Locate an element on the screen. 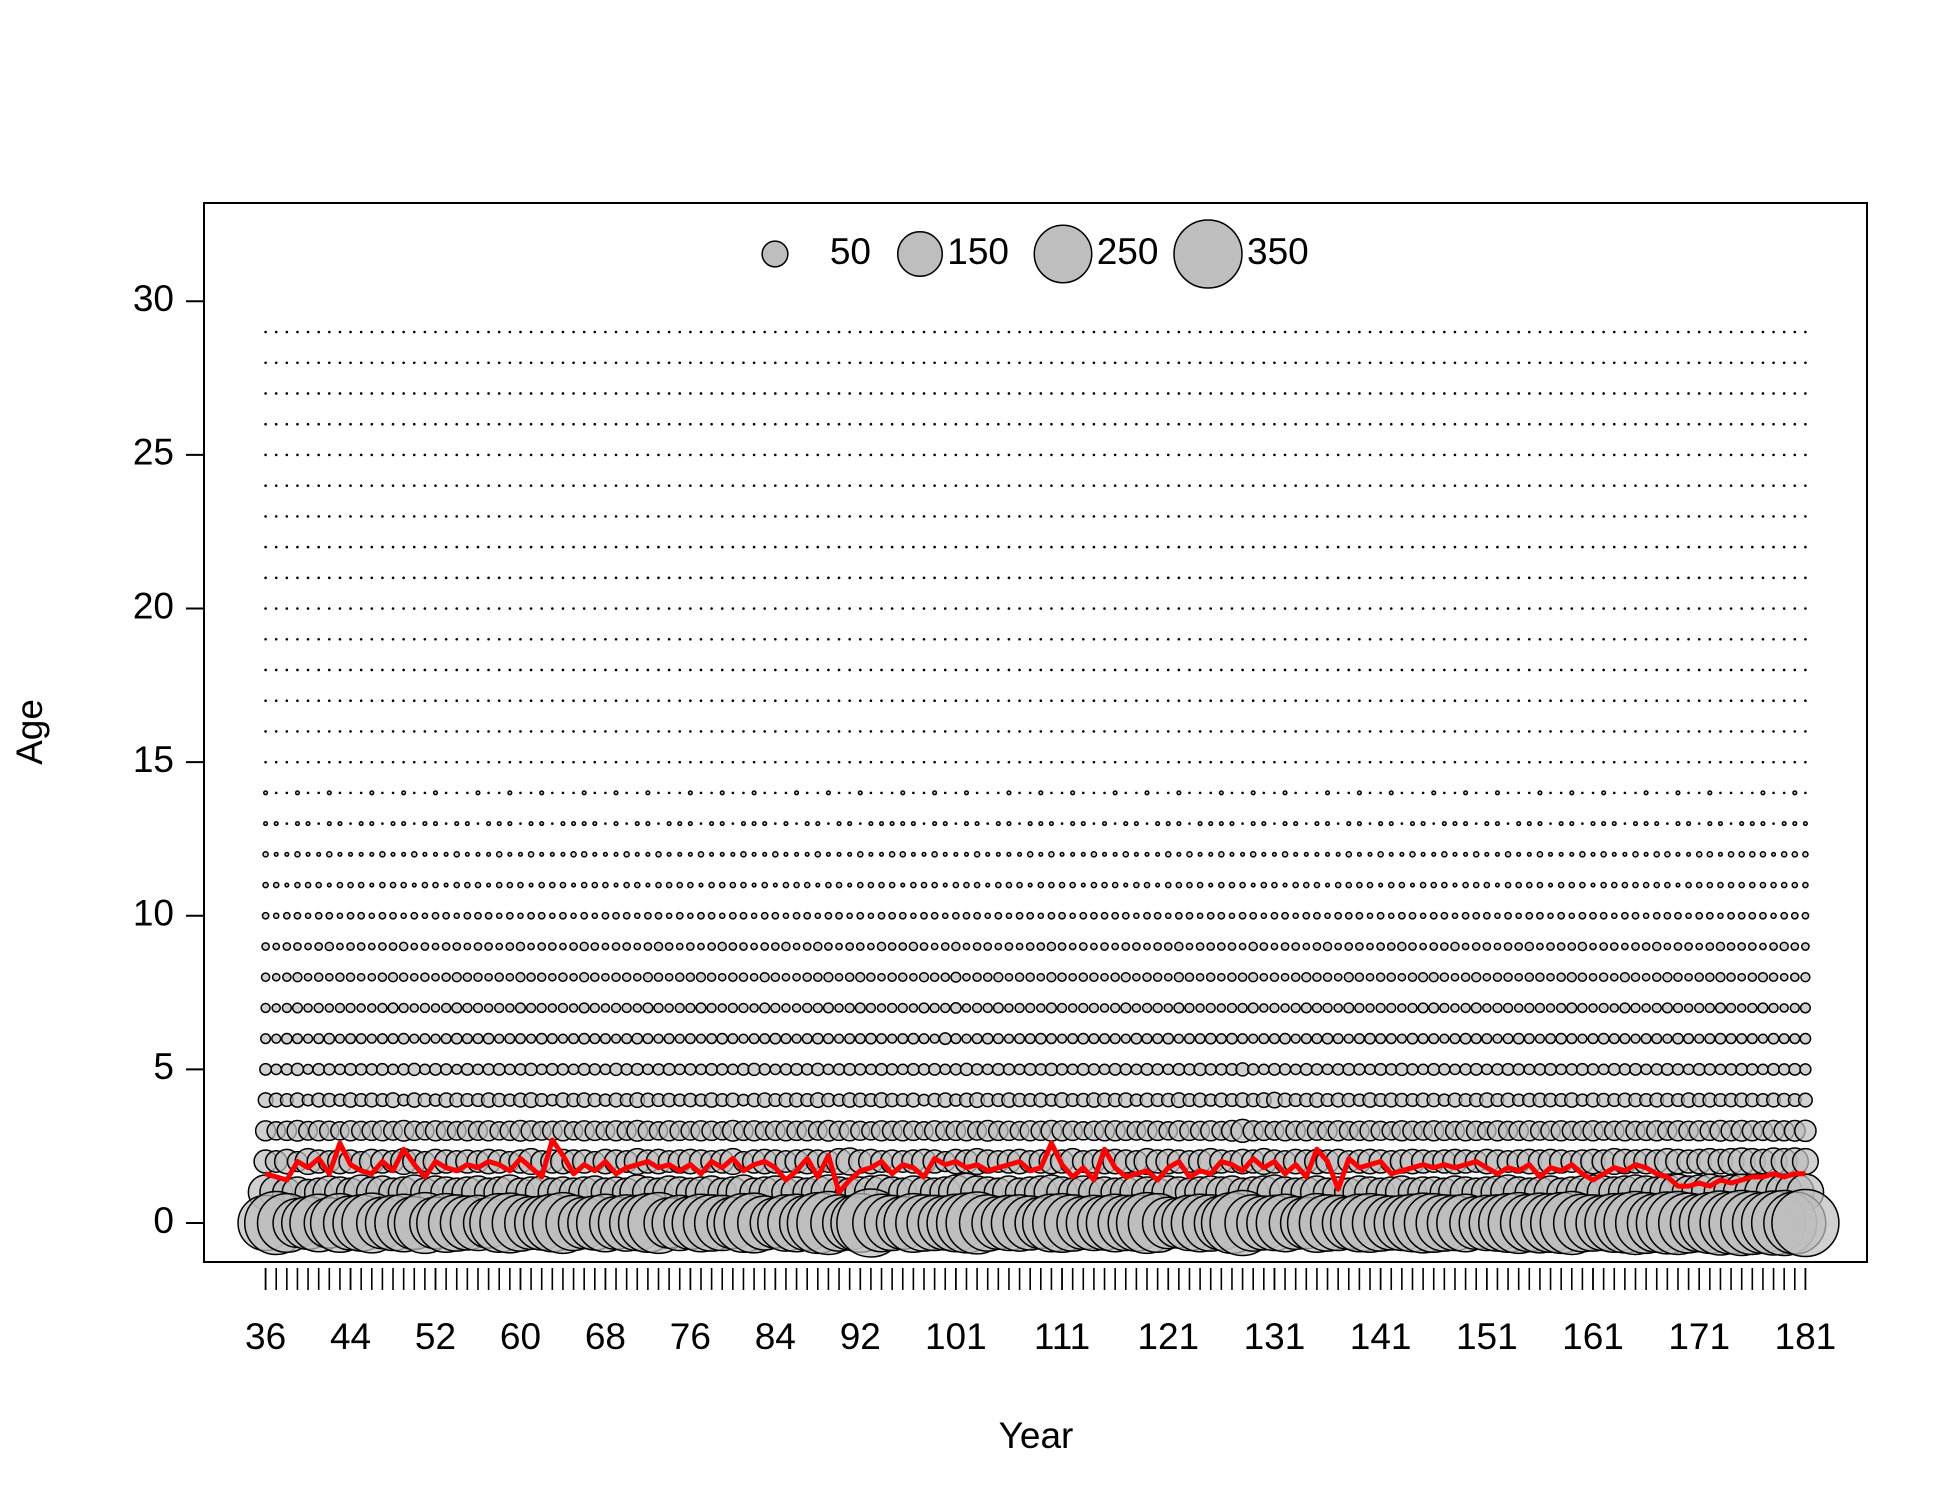 The width and height of the screenshot is (1950, 1505). x-tick-label: 36 is located at coordinates (265, 1336).